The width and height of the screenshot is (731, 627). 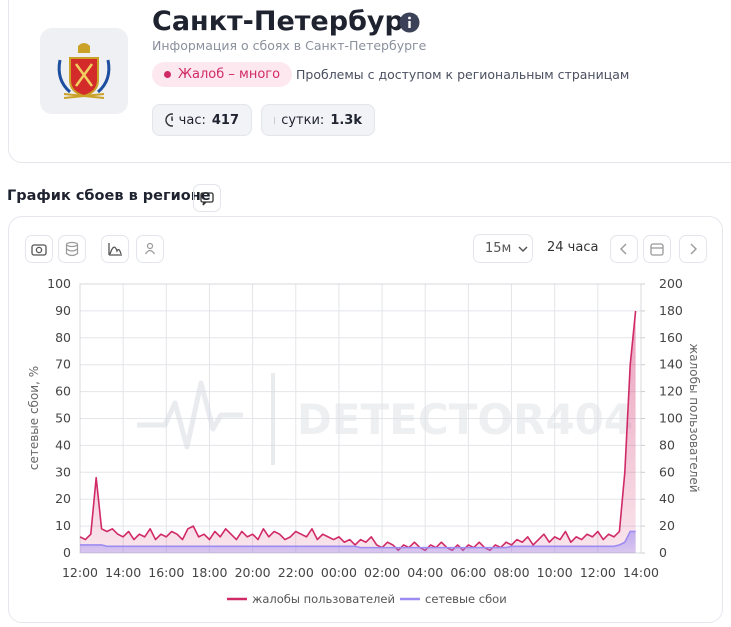 I want to click on data-button, so click(x=72, y=249).